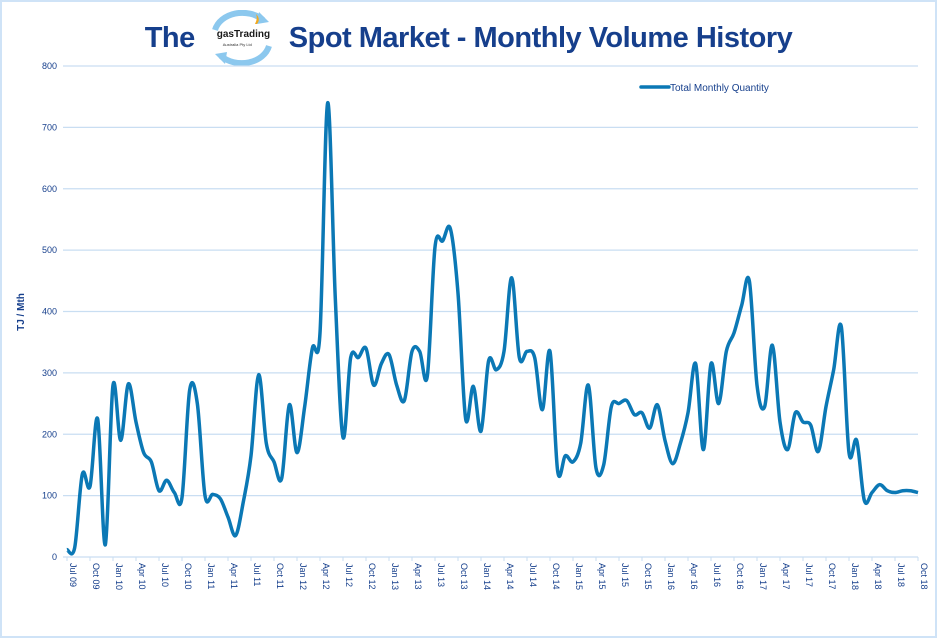 The width and height of the screenshot is (937, 638). Describe the element at coordinates (648, 576) in the screenshot. I see `x-tick-label: Oct 15` at that location.